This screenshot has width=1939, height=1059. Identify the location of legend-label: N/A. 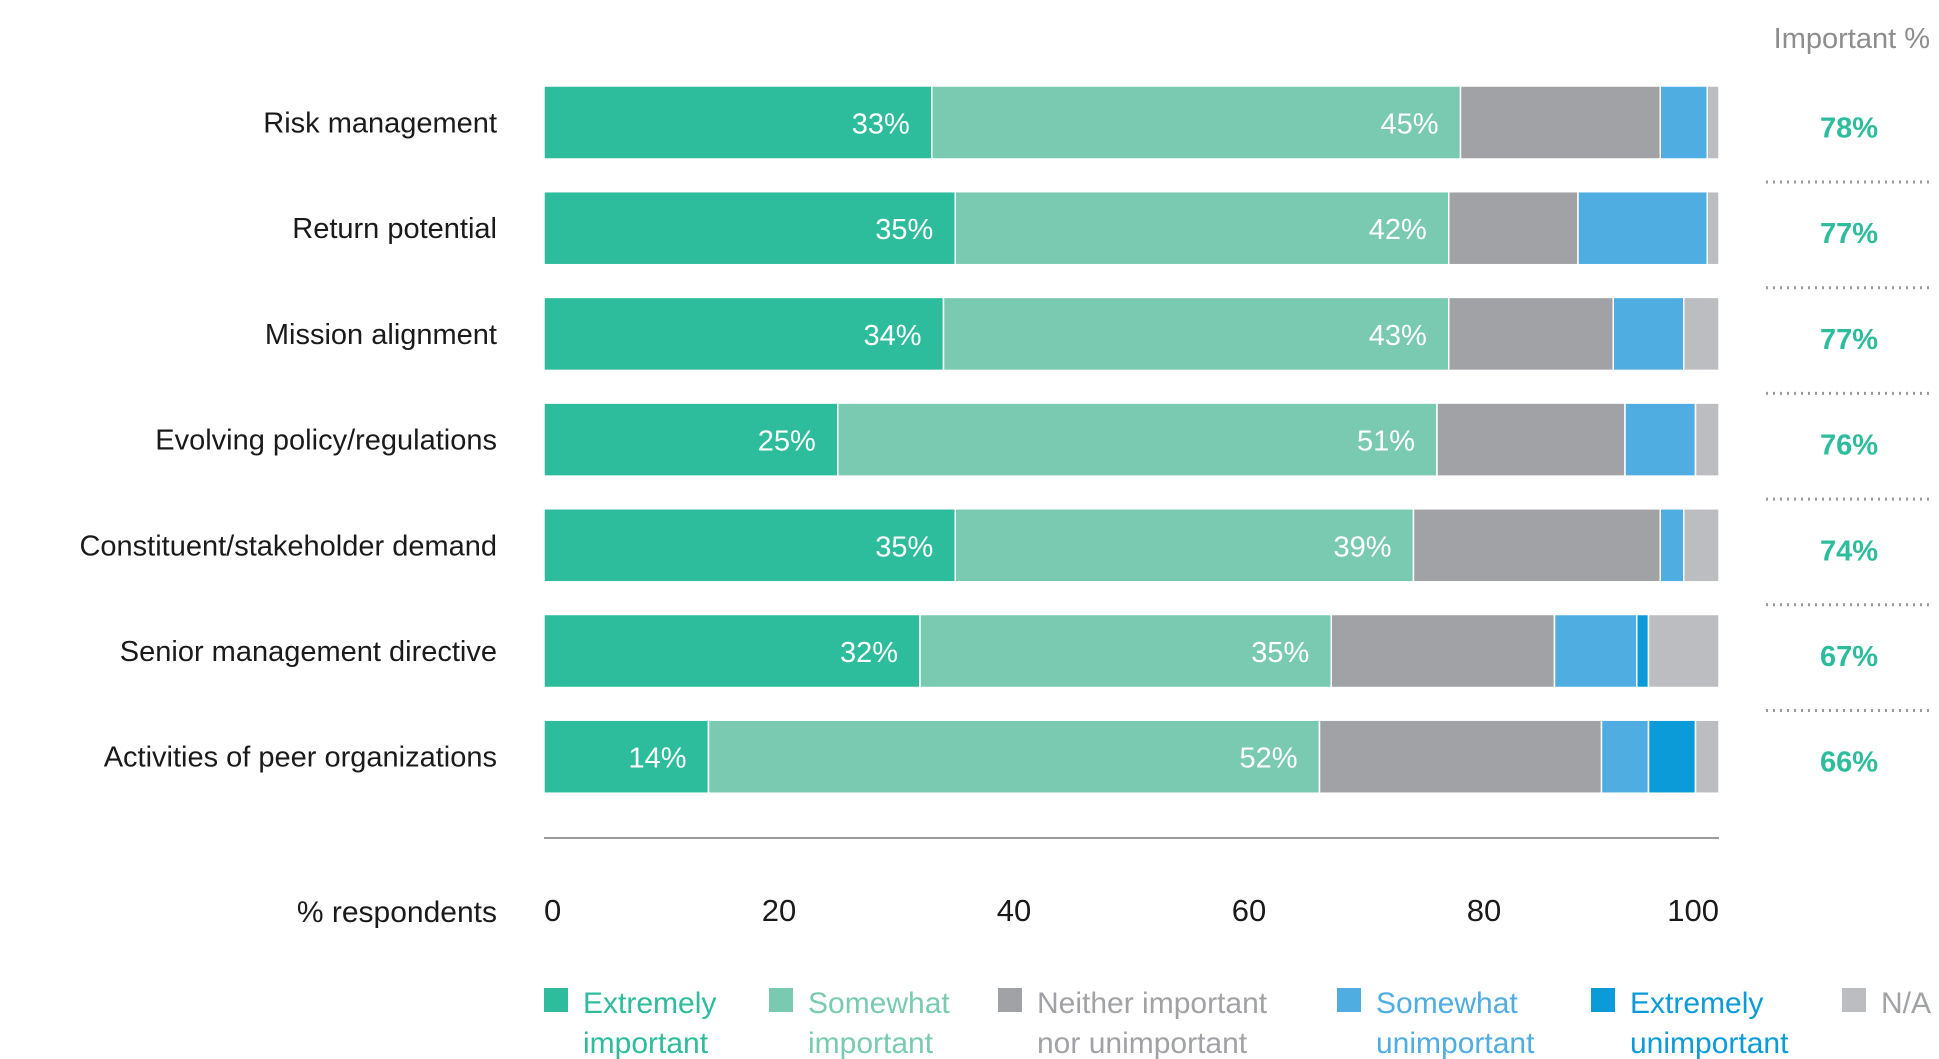
(1906, 1003).